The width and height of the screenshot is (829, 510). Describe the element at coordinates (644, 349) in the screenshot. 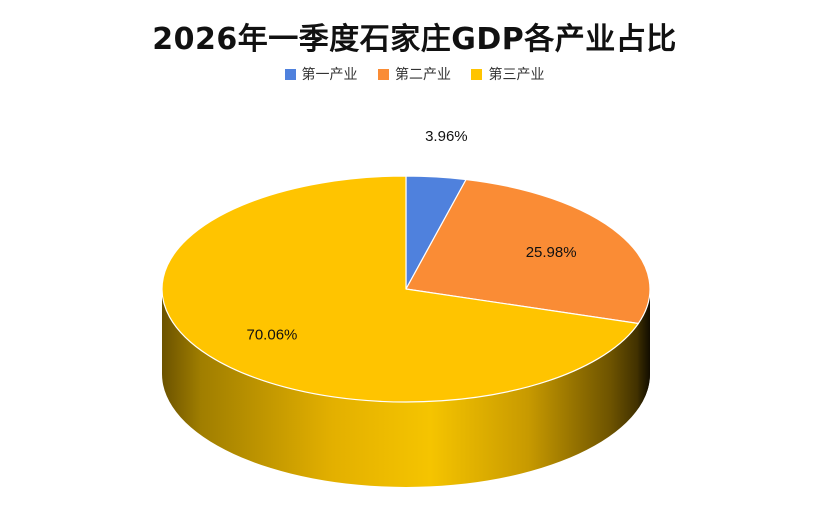

I see `pie-side-wall-secondary-industry` at that location.